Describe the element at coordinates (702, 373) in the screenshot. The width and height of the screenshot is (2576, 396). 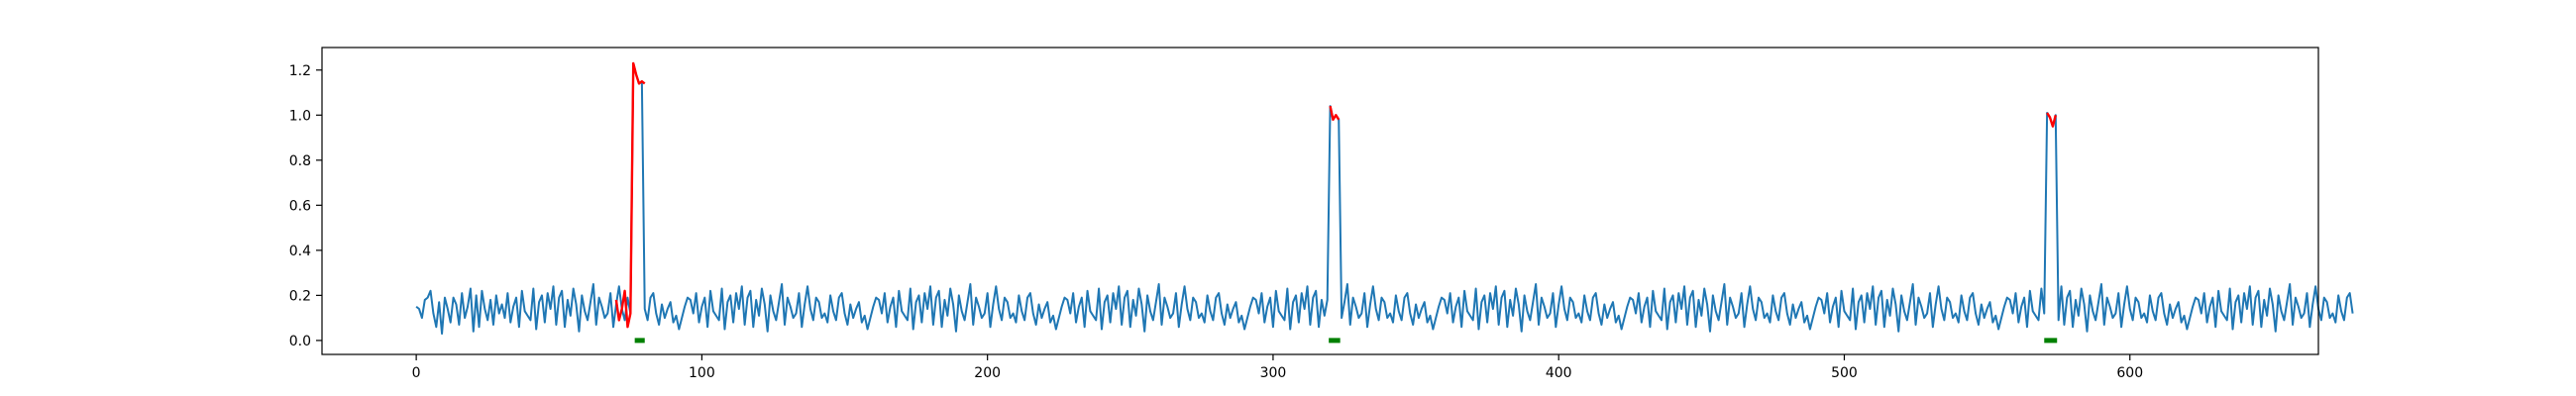
I see `x-tick-label: 100` at that location.